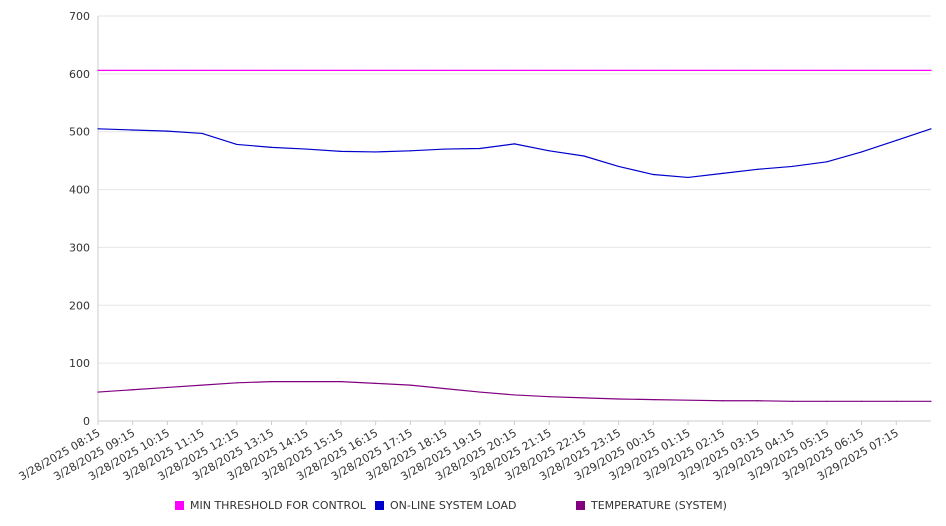  I want to click on y-tick-label: 500, so click(79, 132).